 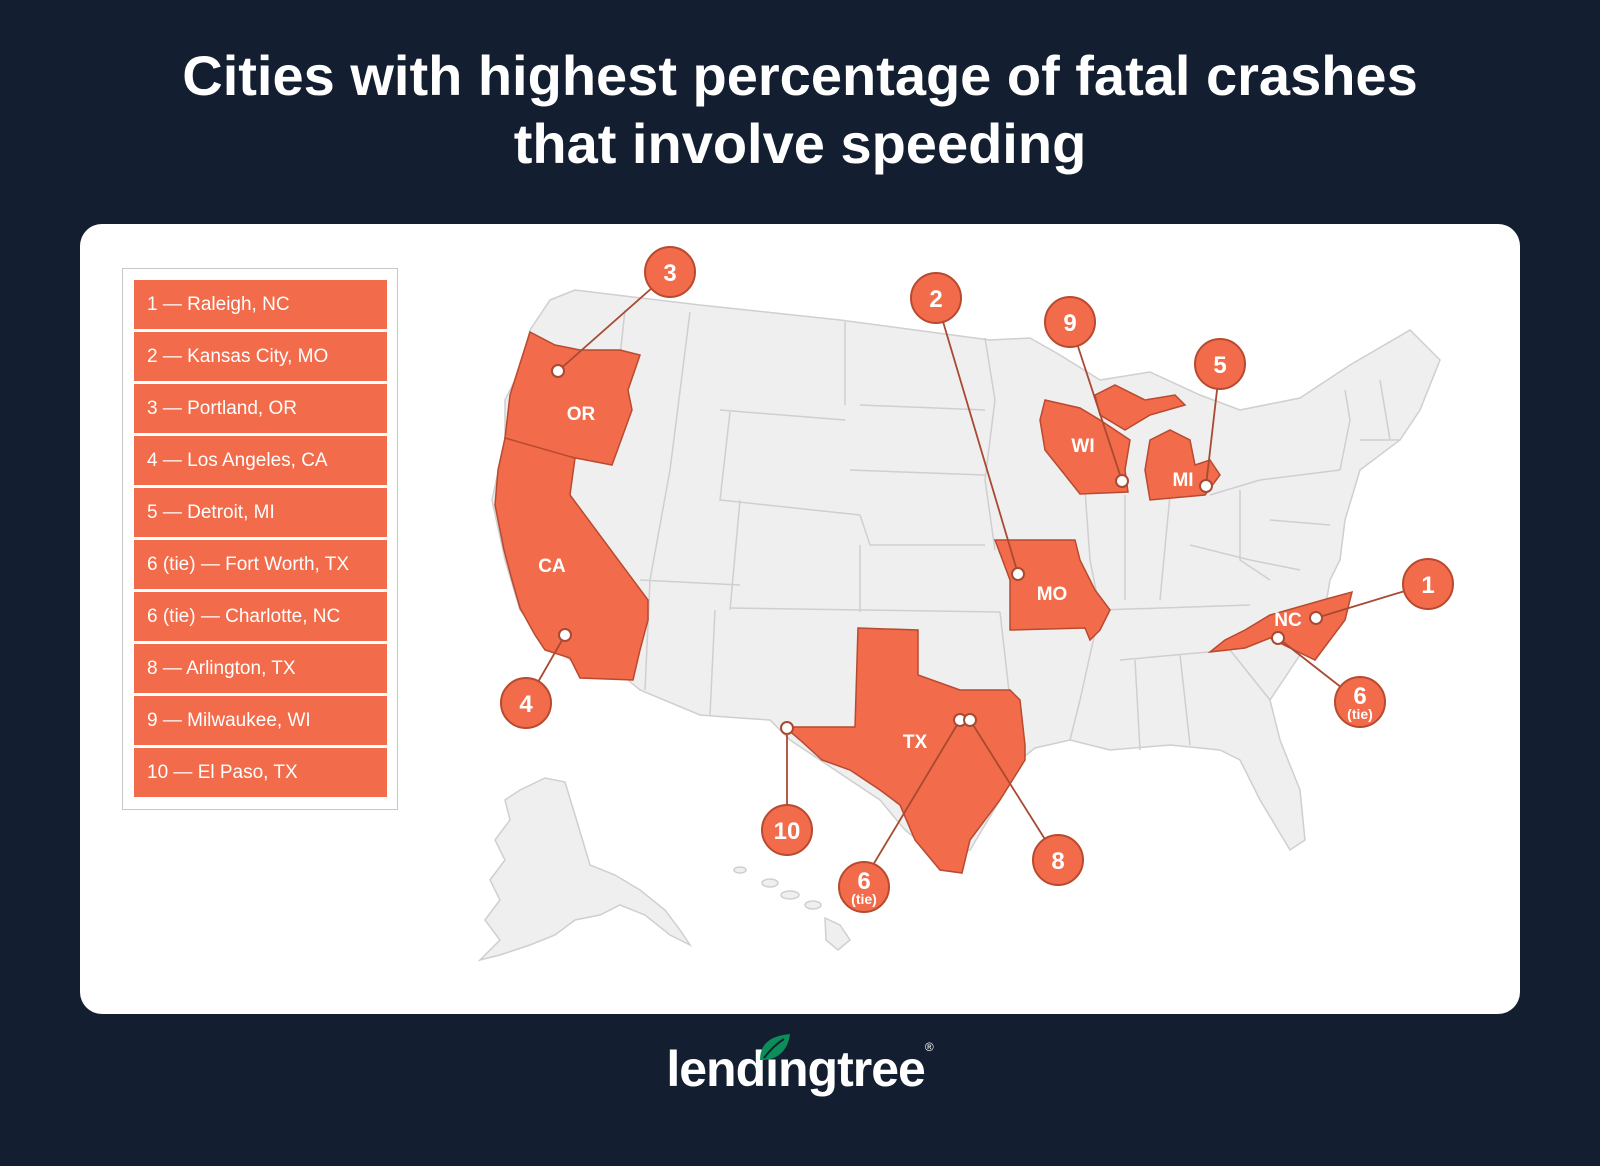 I want to click on rank-bubble-8: 8, so click(x=1058, y=860).